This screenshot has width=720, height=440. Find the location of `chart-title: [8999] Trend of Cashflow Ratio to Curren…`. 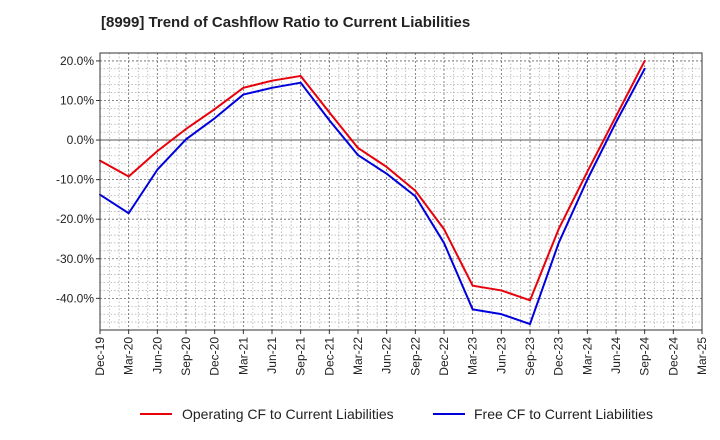

chart-title: [8999] Trend of Cashflow Ratio to Curren… is located at coordinates (286, 22).